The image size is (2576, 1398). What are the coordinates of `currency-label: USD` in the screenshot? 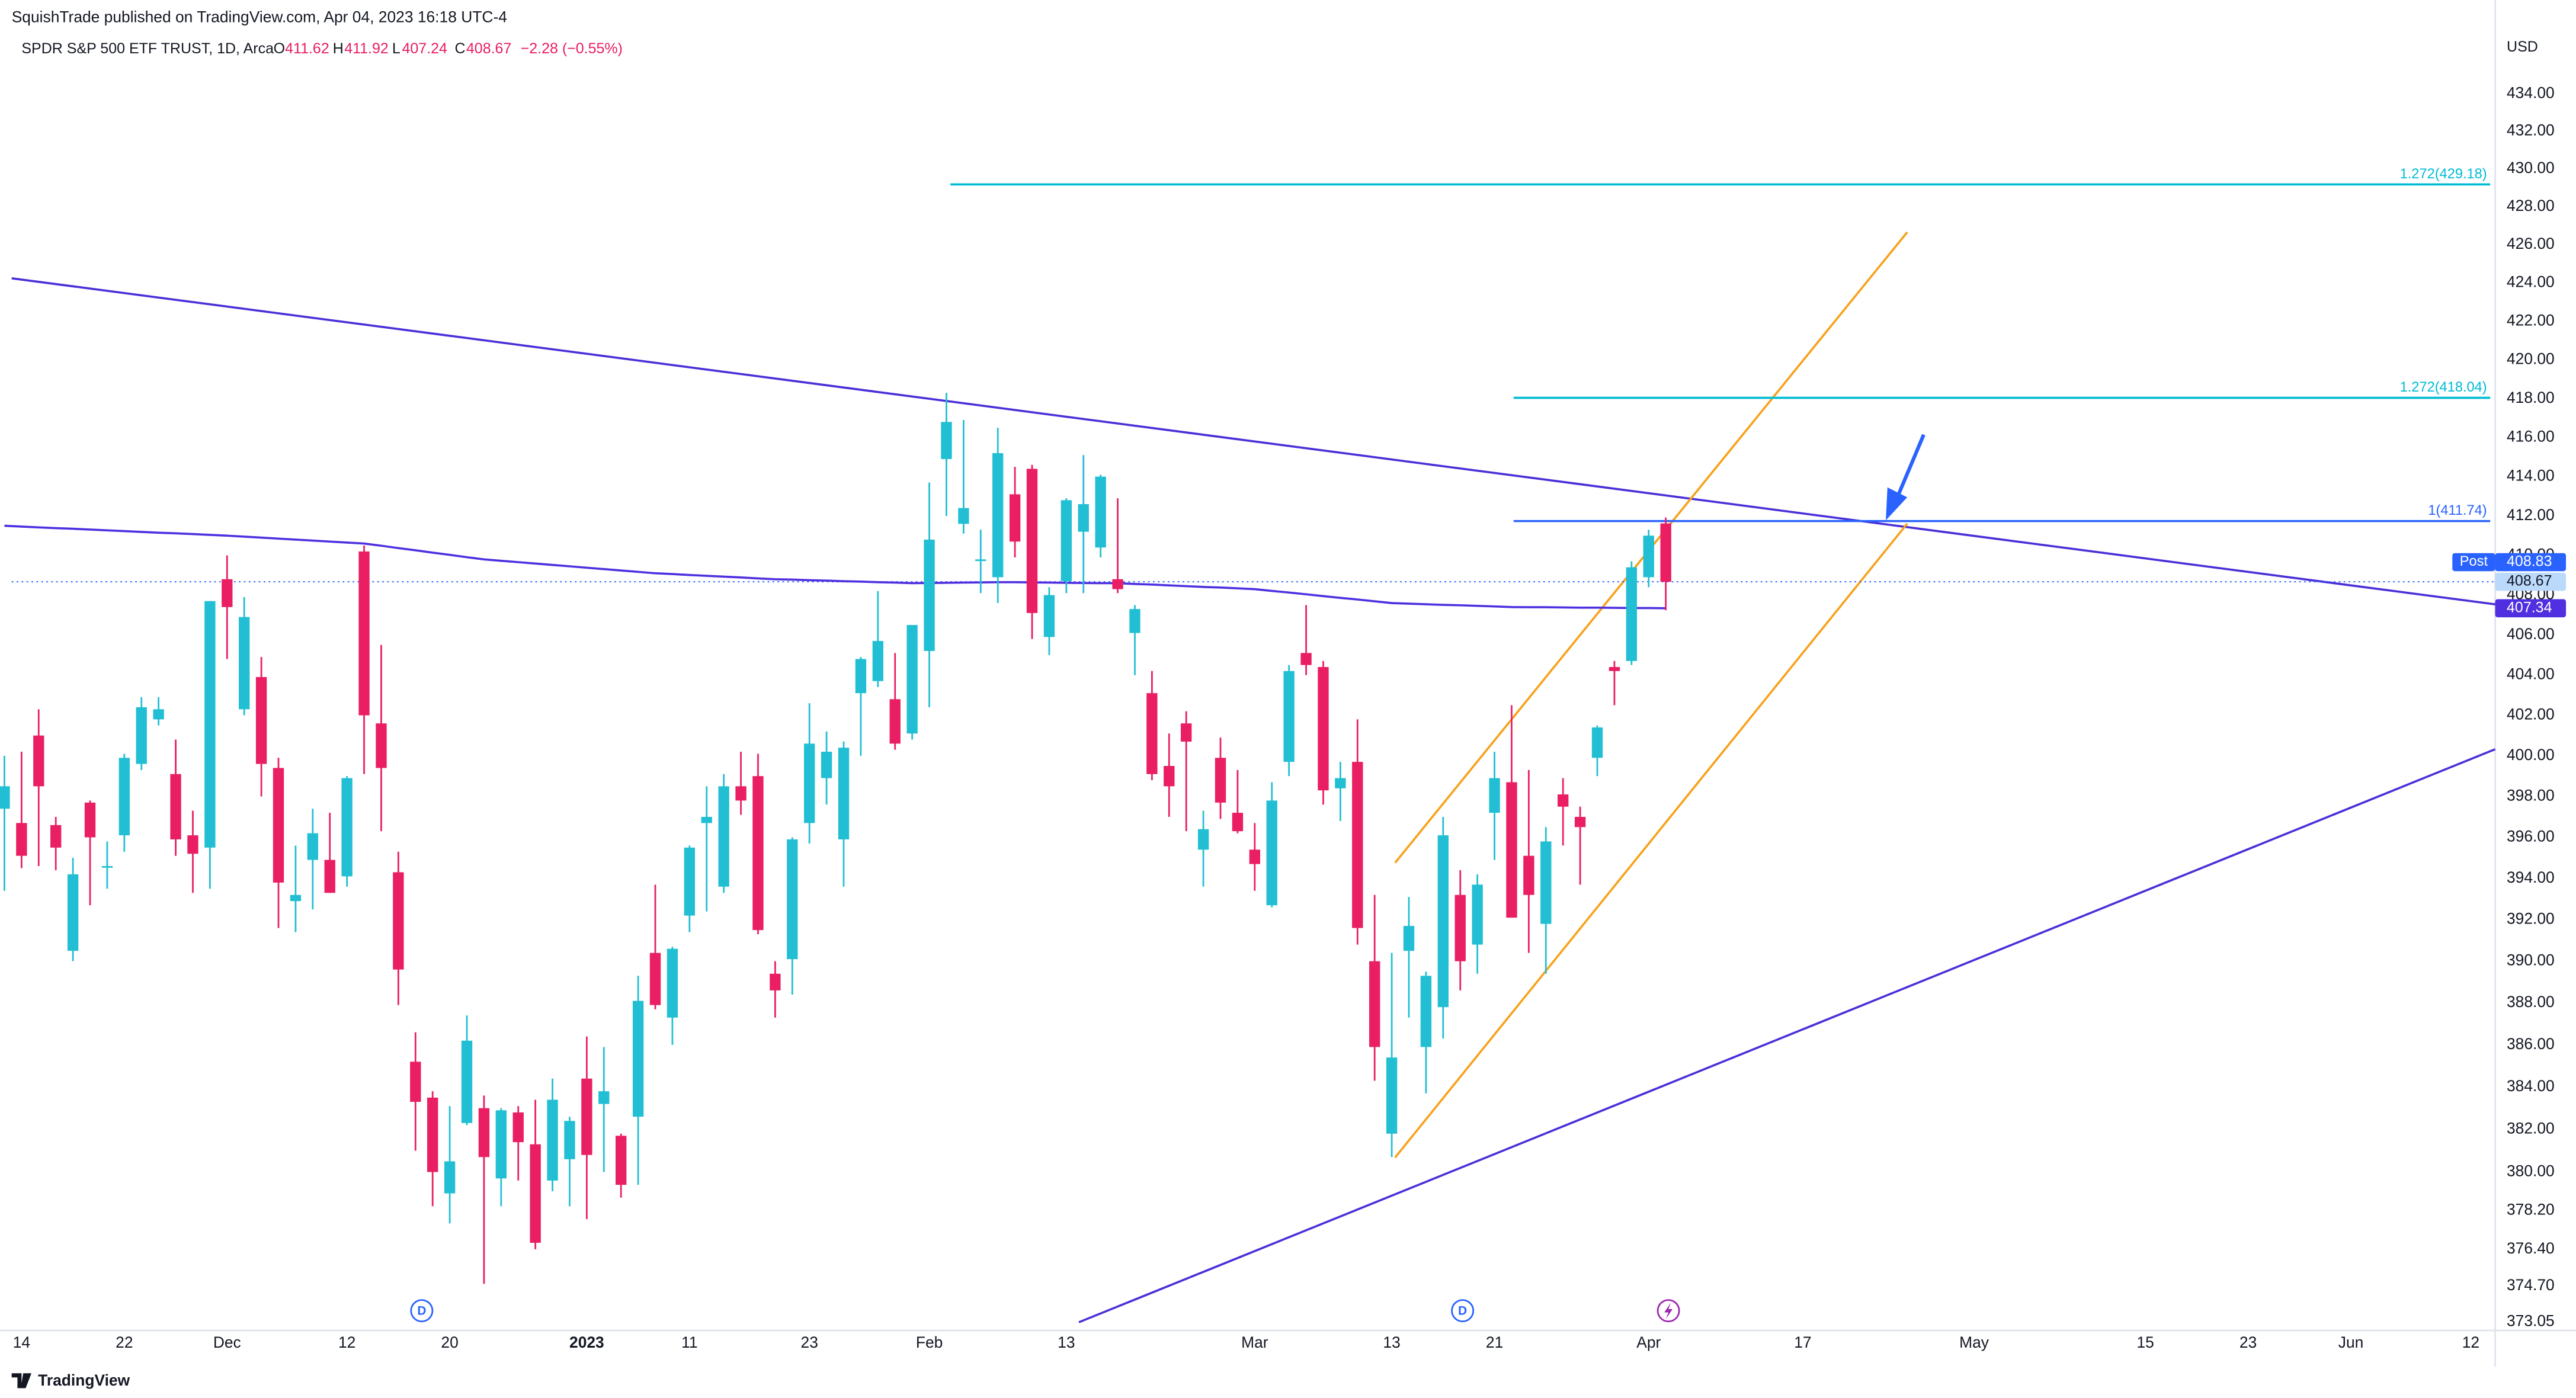 It's located at (2523, 47).